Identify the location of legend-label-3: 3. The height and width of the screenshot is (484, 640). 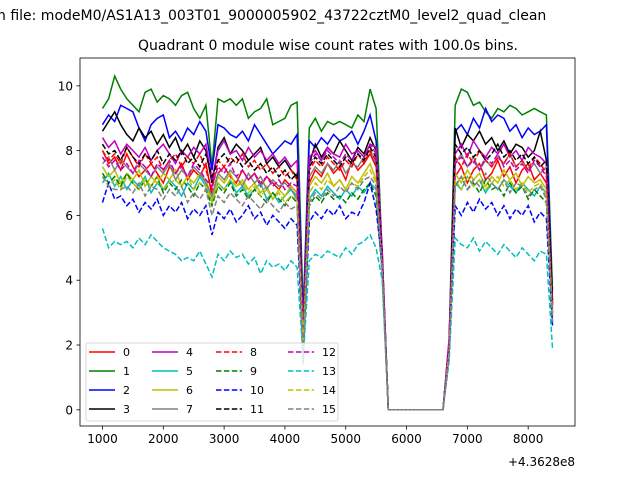
(126, 409).